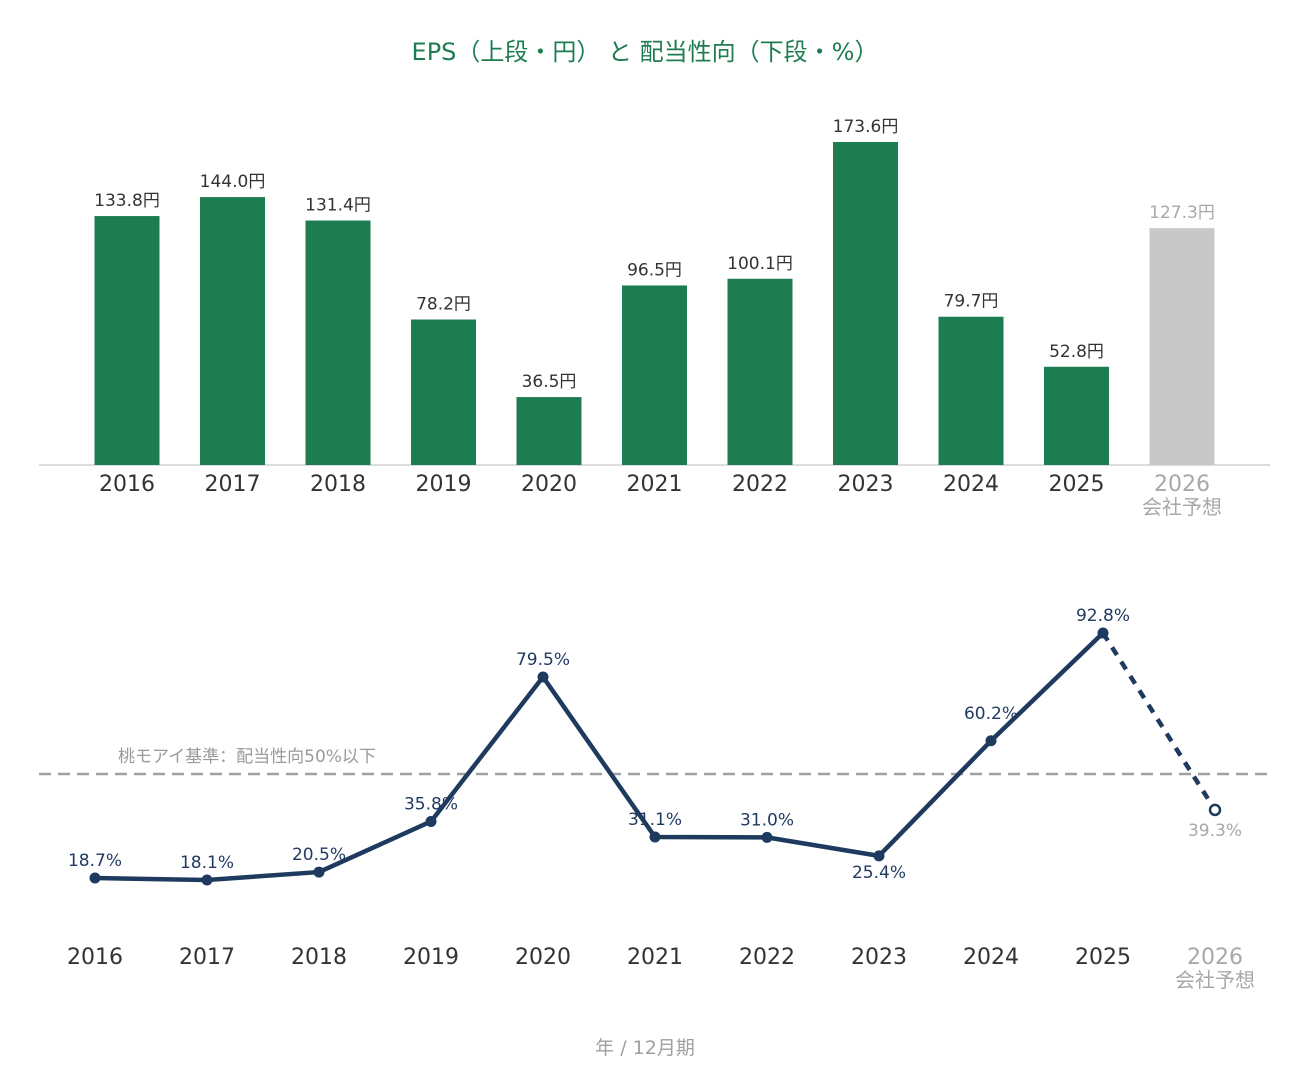 The width and height of the screenshot is (1290, 1080). What do you see at coordinates (232, 331) in the screenshot?
I see `eps-bar-2017` at bounding box center [232, 331].